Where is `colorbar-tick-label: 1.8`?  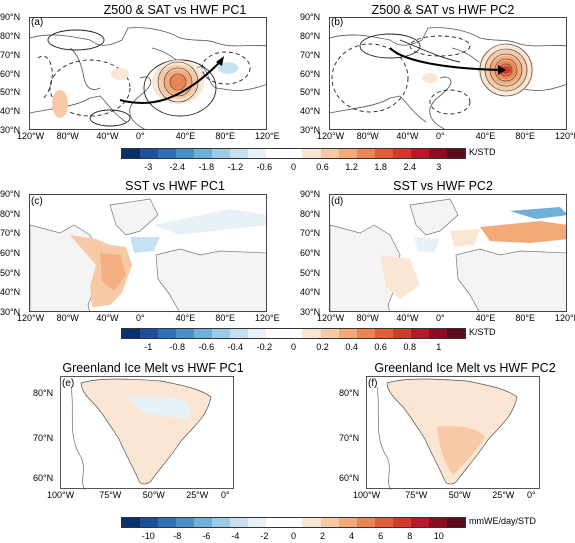
colorbar-tick-label: 1.8 is located at coordinates (380, 167).